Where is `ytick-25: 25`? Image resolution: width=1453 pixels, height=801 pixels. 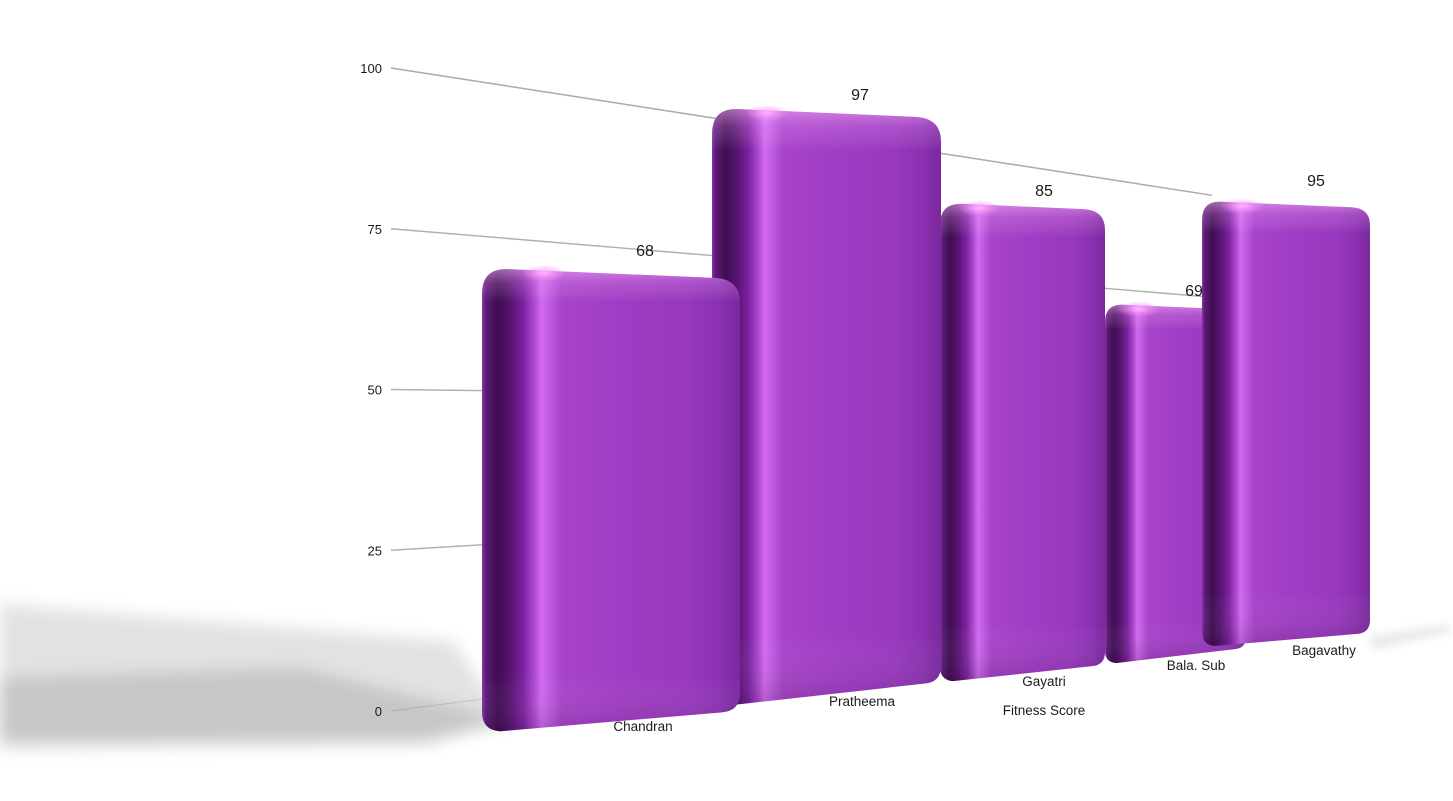
ytick-25: 25 is located at coordinates (375, 550).